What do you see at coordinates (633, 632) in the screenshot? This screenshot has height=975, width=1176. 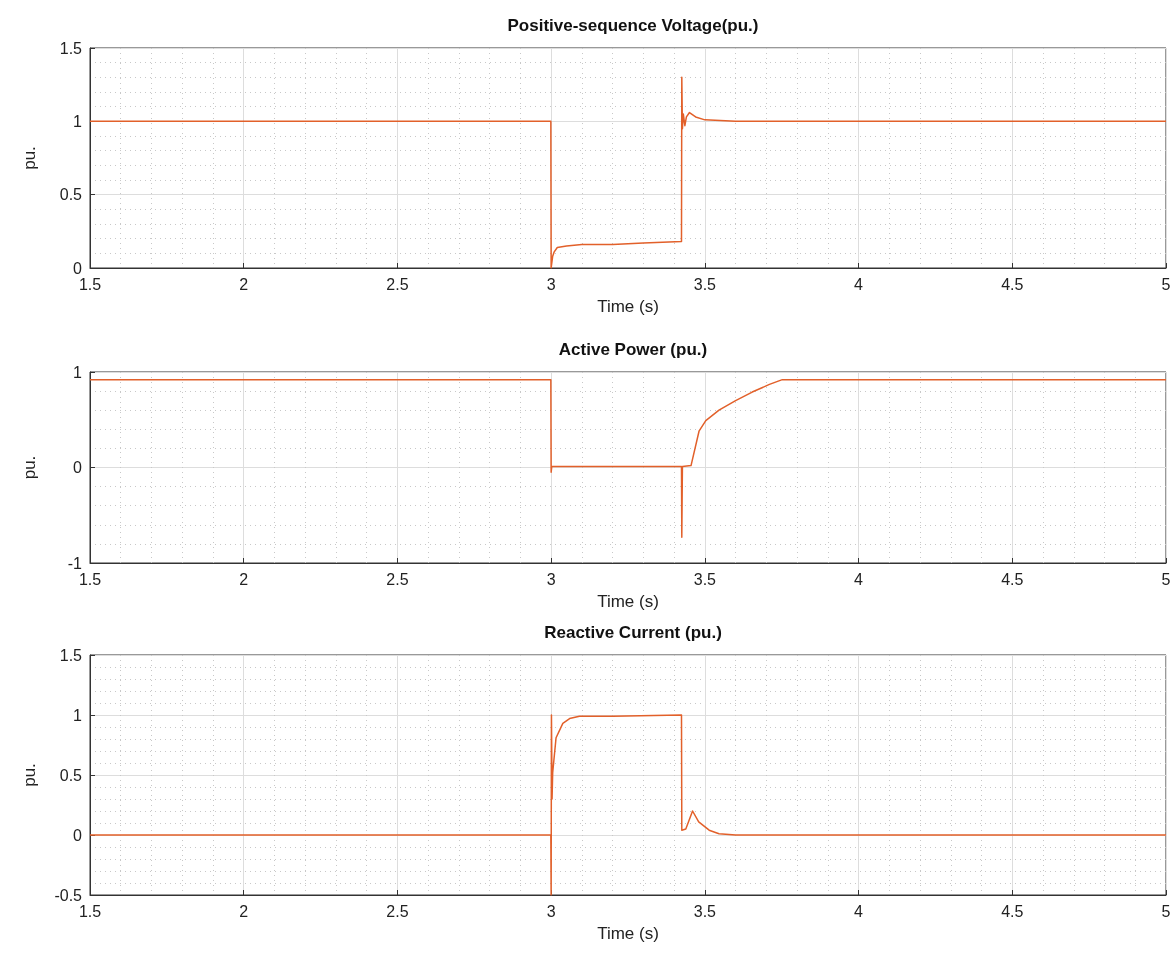 I see `chart-title: Reactive Current (pu.)` at bounding box center [633, 632].